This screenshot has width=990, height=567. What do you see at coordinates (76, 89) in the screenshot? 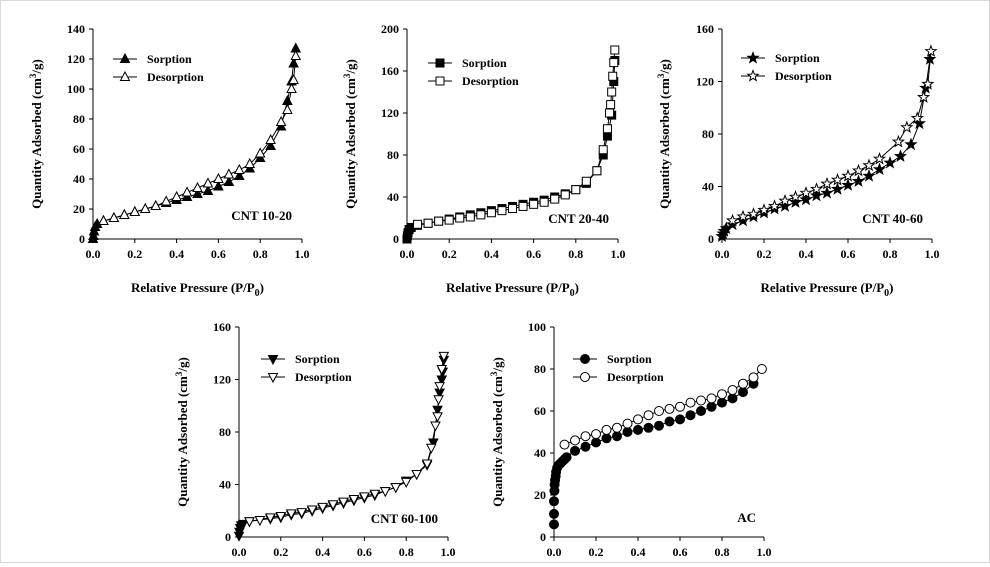
I see `y-tick-label: 100` at bounding box center [76, 89].